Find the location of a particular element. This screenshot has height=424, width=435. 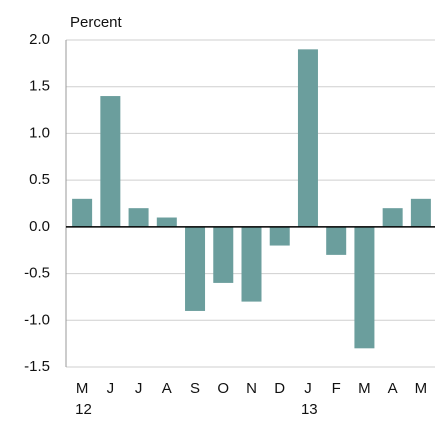

y-tick-label: 0.0 is located at coordinates (39, 226).